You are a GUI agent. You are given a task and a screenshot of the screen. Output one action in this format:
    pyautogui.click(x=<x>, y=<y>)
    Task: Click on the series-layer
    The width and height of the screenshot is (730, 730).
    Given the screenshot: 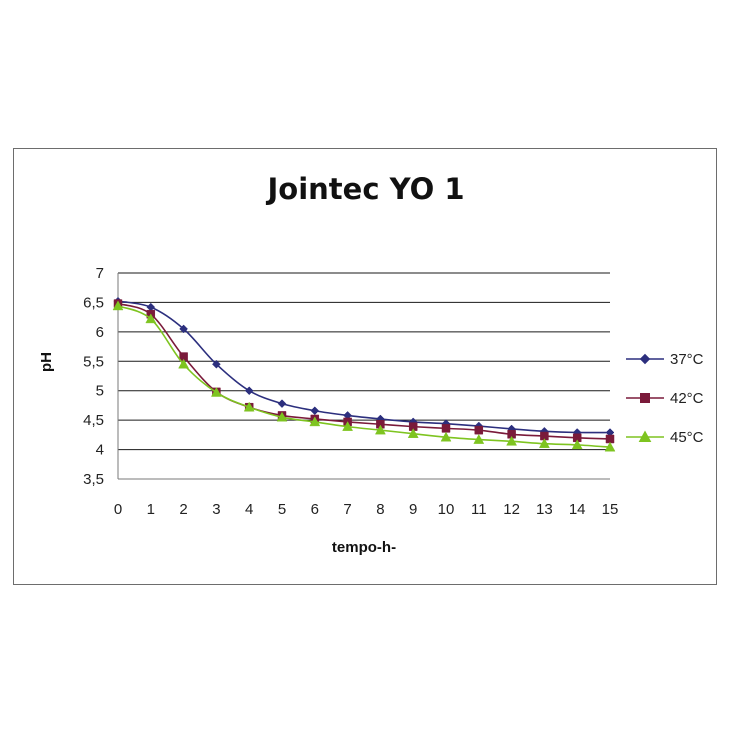 What is the action you would take?
    pyautogui.click(x=364, y=374)
    